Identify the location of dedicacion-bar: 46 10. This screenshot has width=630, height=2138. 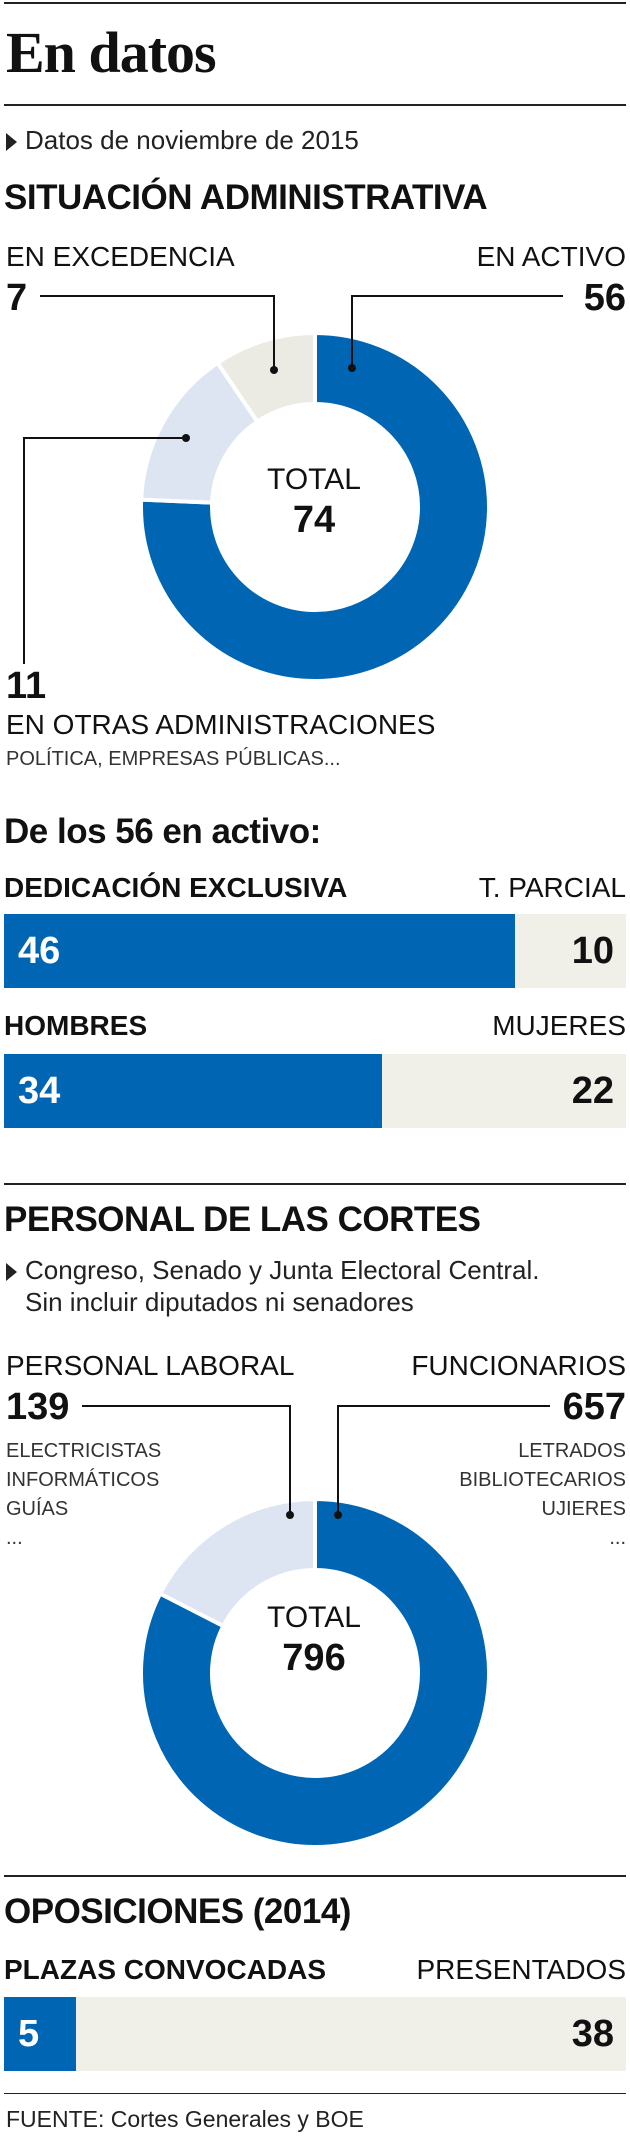
(315, 951).